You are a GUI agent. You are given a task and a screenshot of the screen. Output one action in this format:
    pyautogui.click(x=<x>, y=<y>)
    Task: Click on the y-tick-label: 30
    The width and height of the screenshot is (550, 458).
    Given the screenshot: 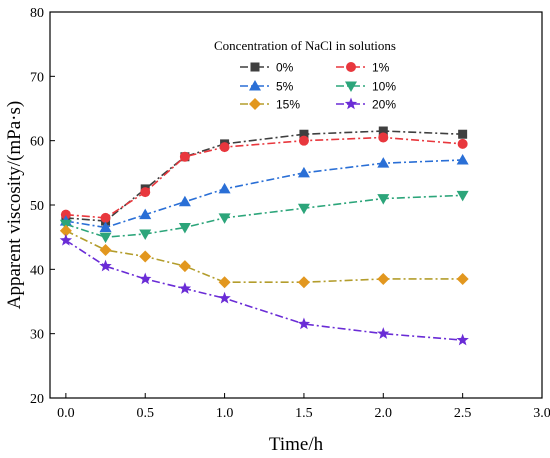 What is the action you would take?
    pyautogui.click(x=37, y=335)
    